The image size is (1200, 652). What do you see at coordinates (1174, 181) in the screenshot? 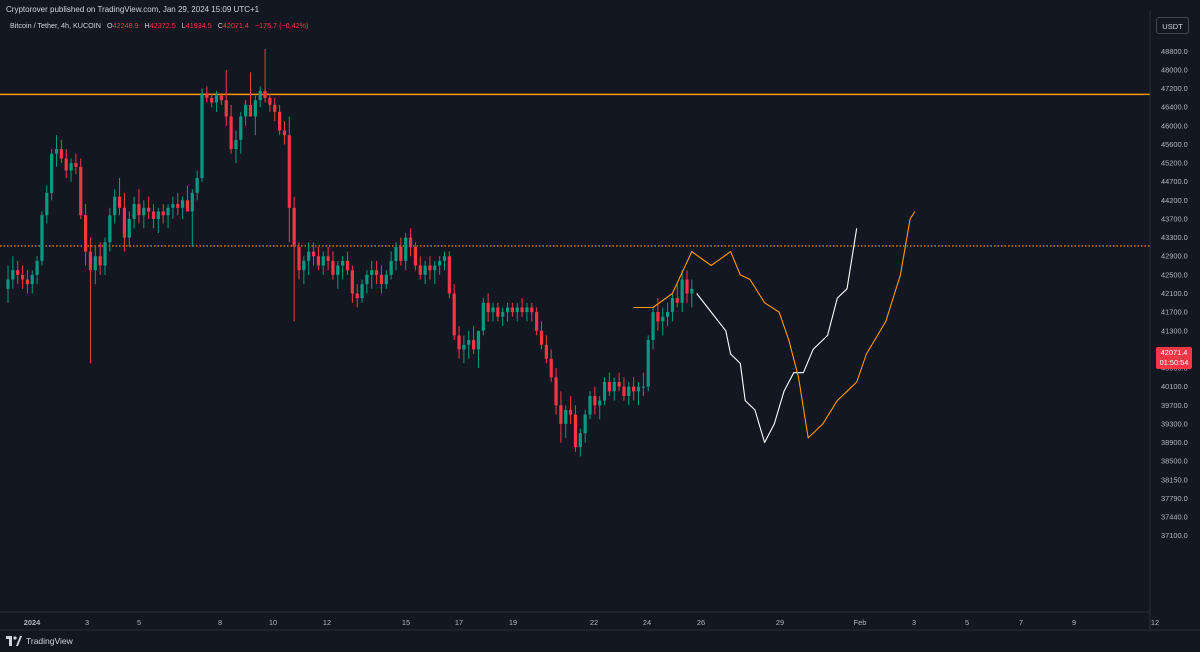
I see `price-tick-label: 44700.0` at bounding box center [1174, 181].